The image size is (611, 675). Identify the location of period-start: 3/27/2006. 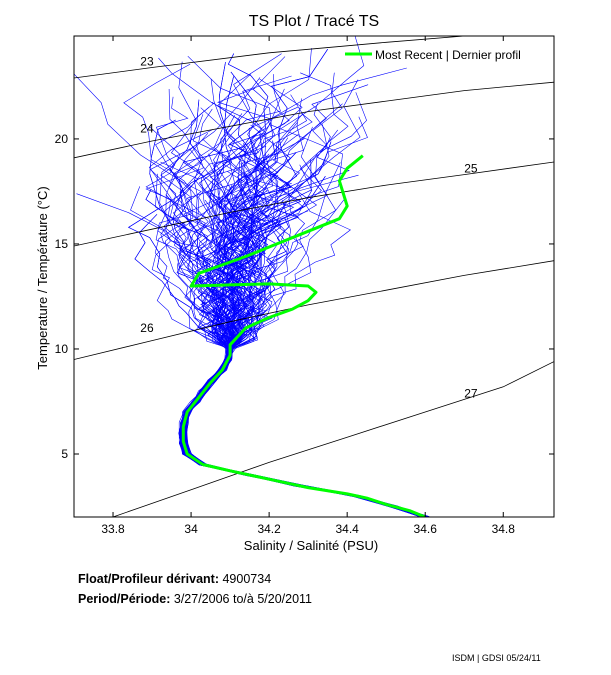
(201, 599).